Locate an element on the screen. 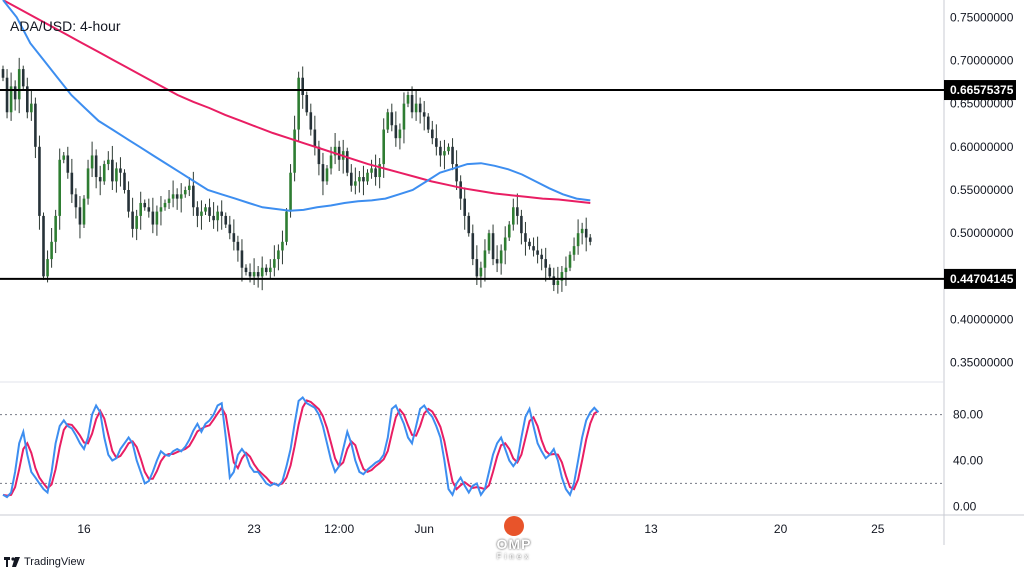  level-price-label: 0.44704145 is located at coordinates (982, 279).